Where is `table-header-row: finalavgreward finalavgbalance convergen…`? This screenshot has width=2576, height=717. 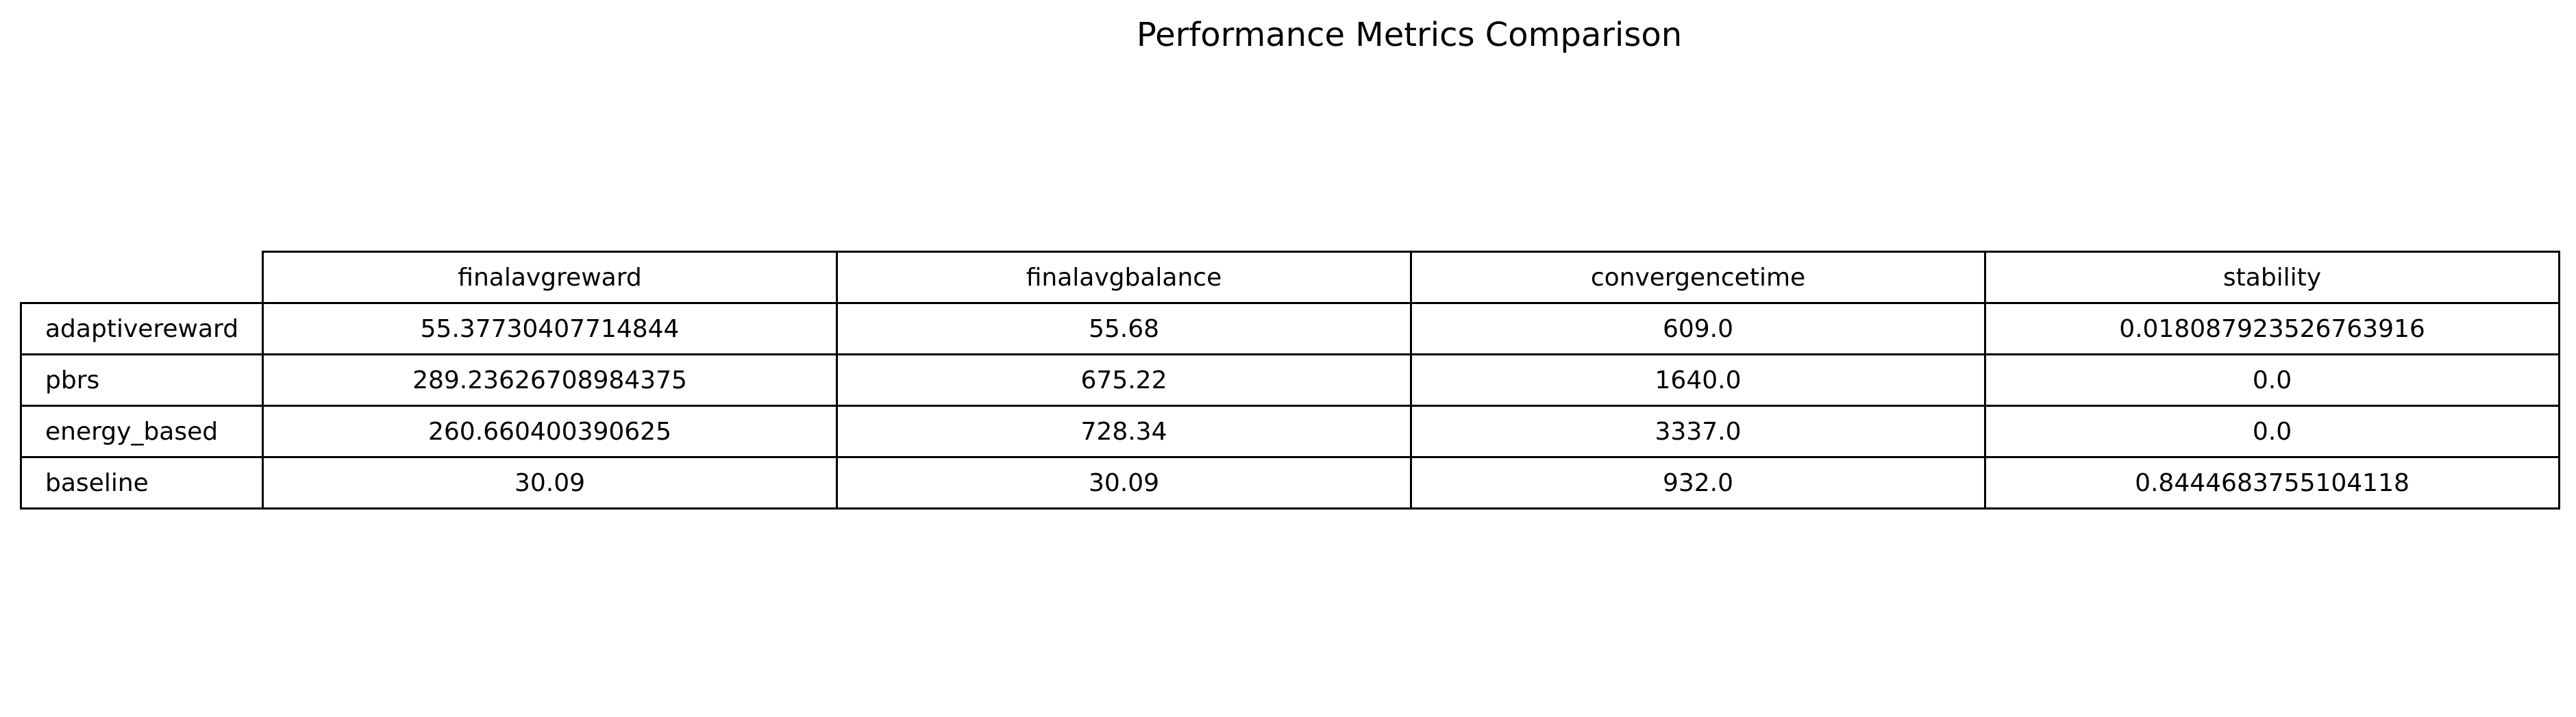 table-header-row: finalavgreward finalavgbalance convergen… is located at coordinates (1290, 277).